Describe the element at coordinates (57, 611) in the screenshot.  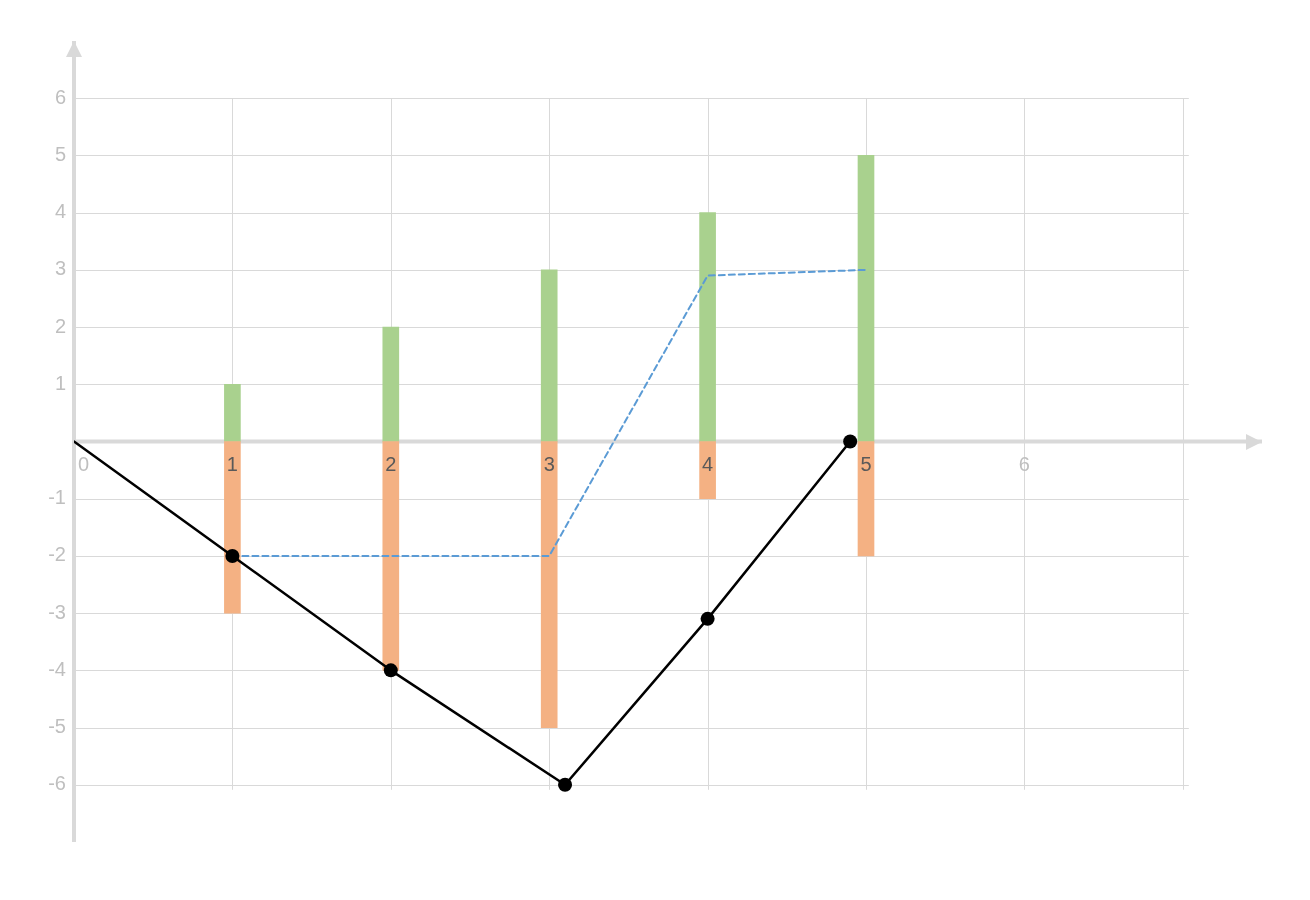
I see `y-tick-label: -3` at that location.